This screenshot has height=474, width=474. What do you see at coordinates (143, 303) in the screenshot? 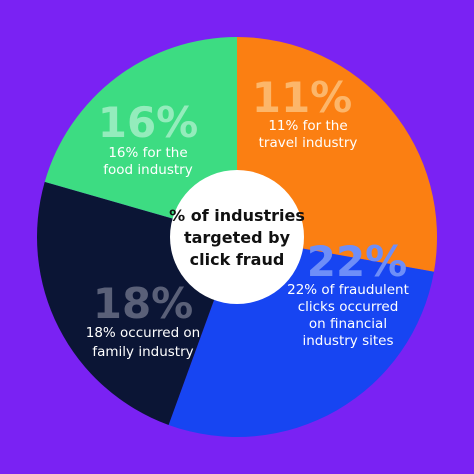
I see `slice-big-percent-label: 18%` at bounding box center [143, 303].